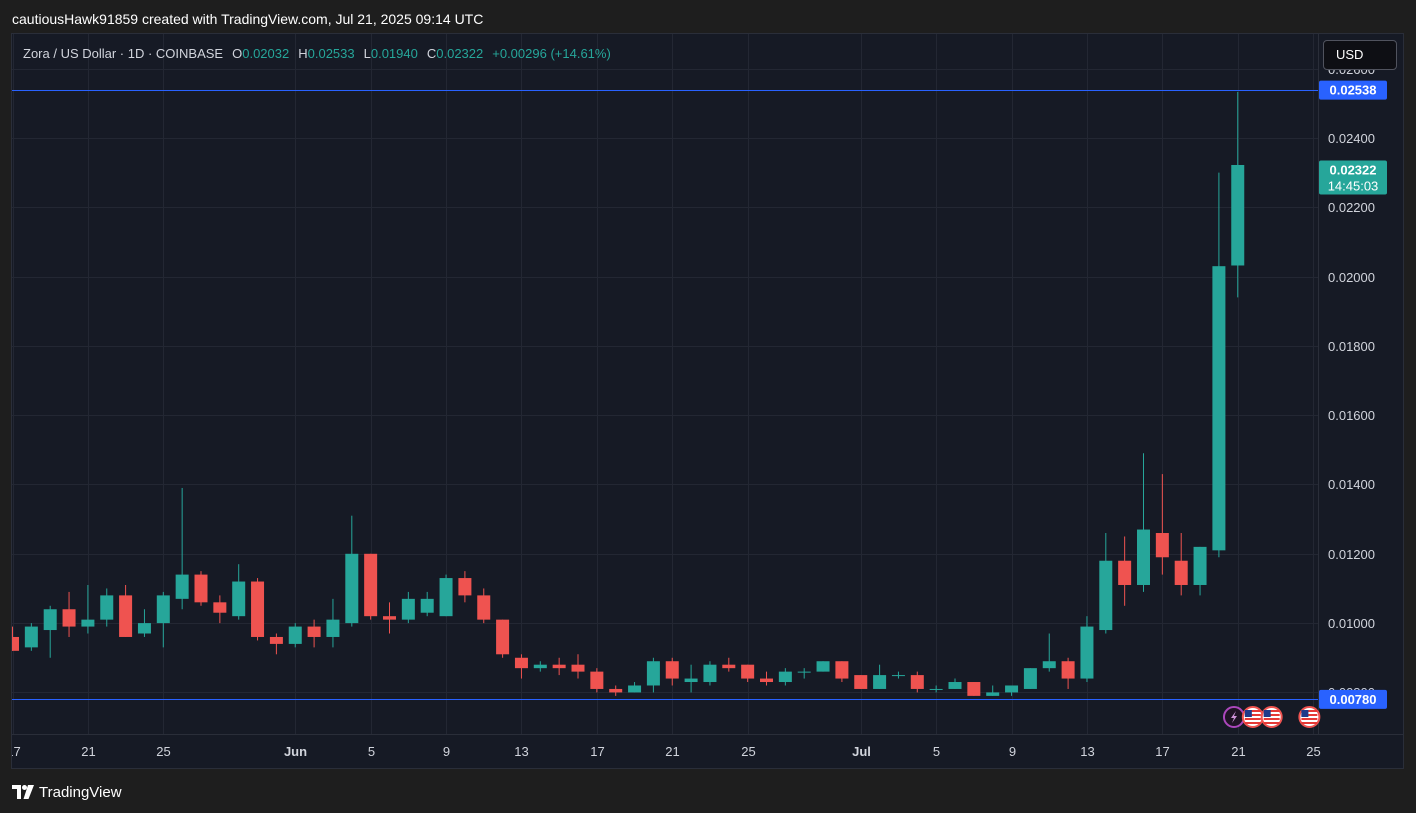  What do you see at coordinates (1233, 717) in the screenshot?
I see `lightning-event-icon` at bounding box center [1233, 717].